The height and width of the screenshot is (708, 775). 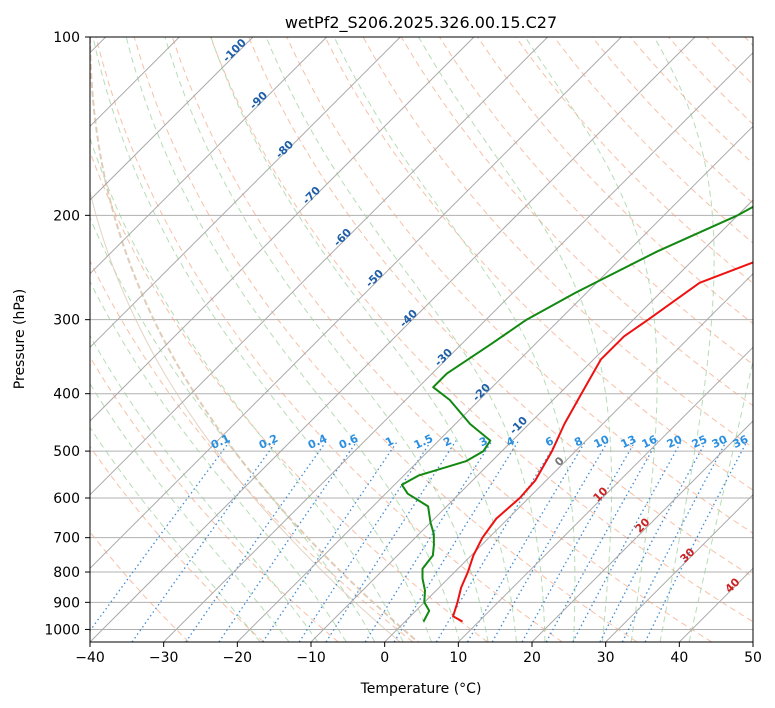 What do you see at coordinates (675, 442) in the screenshot?
I see `mixing-ratio-label: 20` at bounding box center [675, 442].